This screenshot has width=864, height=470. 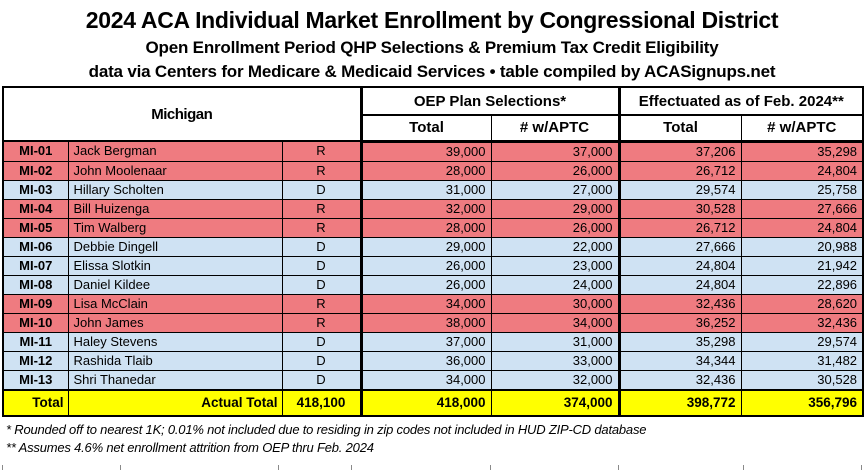 I want to click on section-header-effectuated: Effectuated as of Feb. 2024**, so click(x=741, y=101).